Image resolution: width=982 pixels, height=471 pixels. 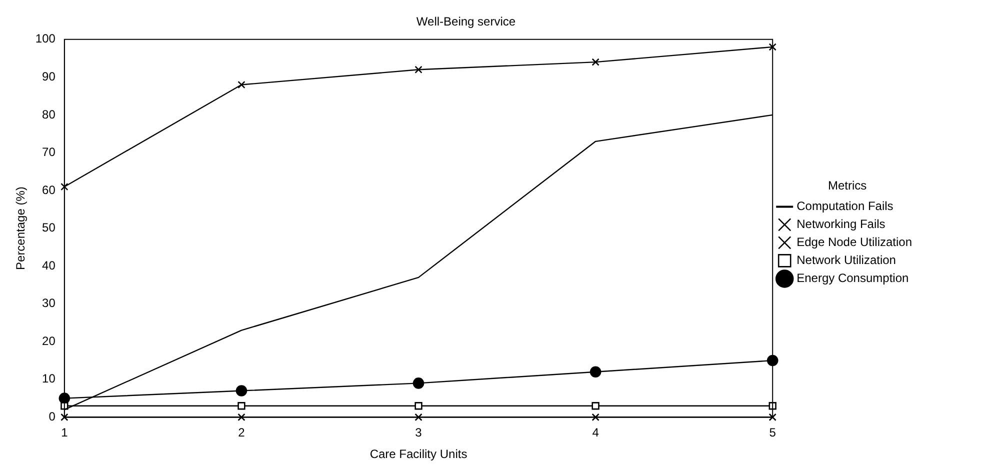 I want to click on y-tick-label: 40, so click(x=49, y=265).